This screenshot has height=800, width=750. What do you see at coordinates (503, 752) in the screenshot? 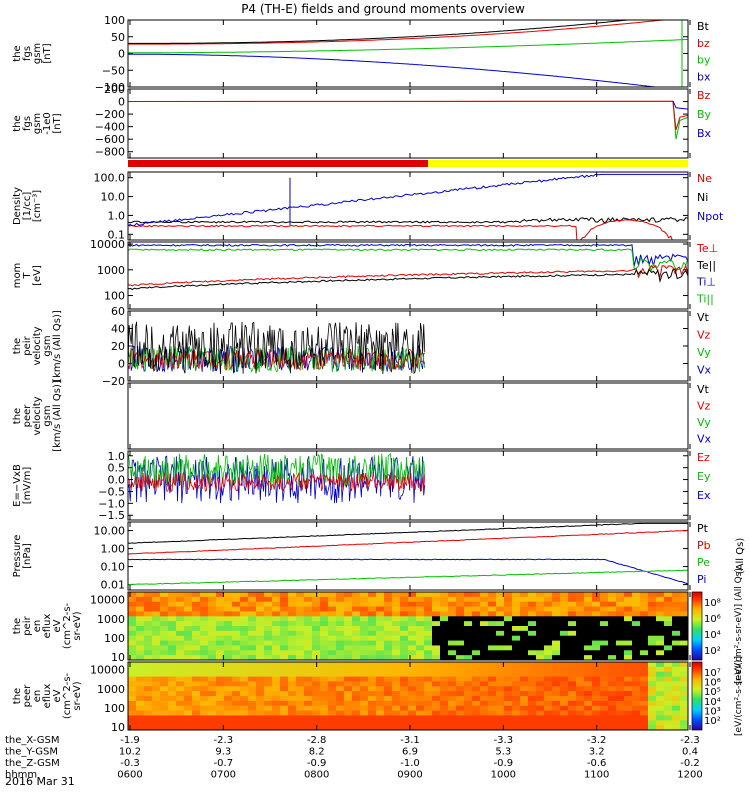
I see `xaxis-value: 5.3` at bounding box center [503, 752].